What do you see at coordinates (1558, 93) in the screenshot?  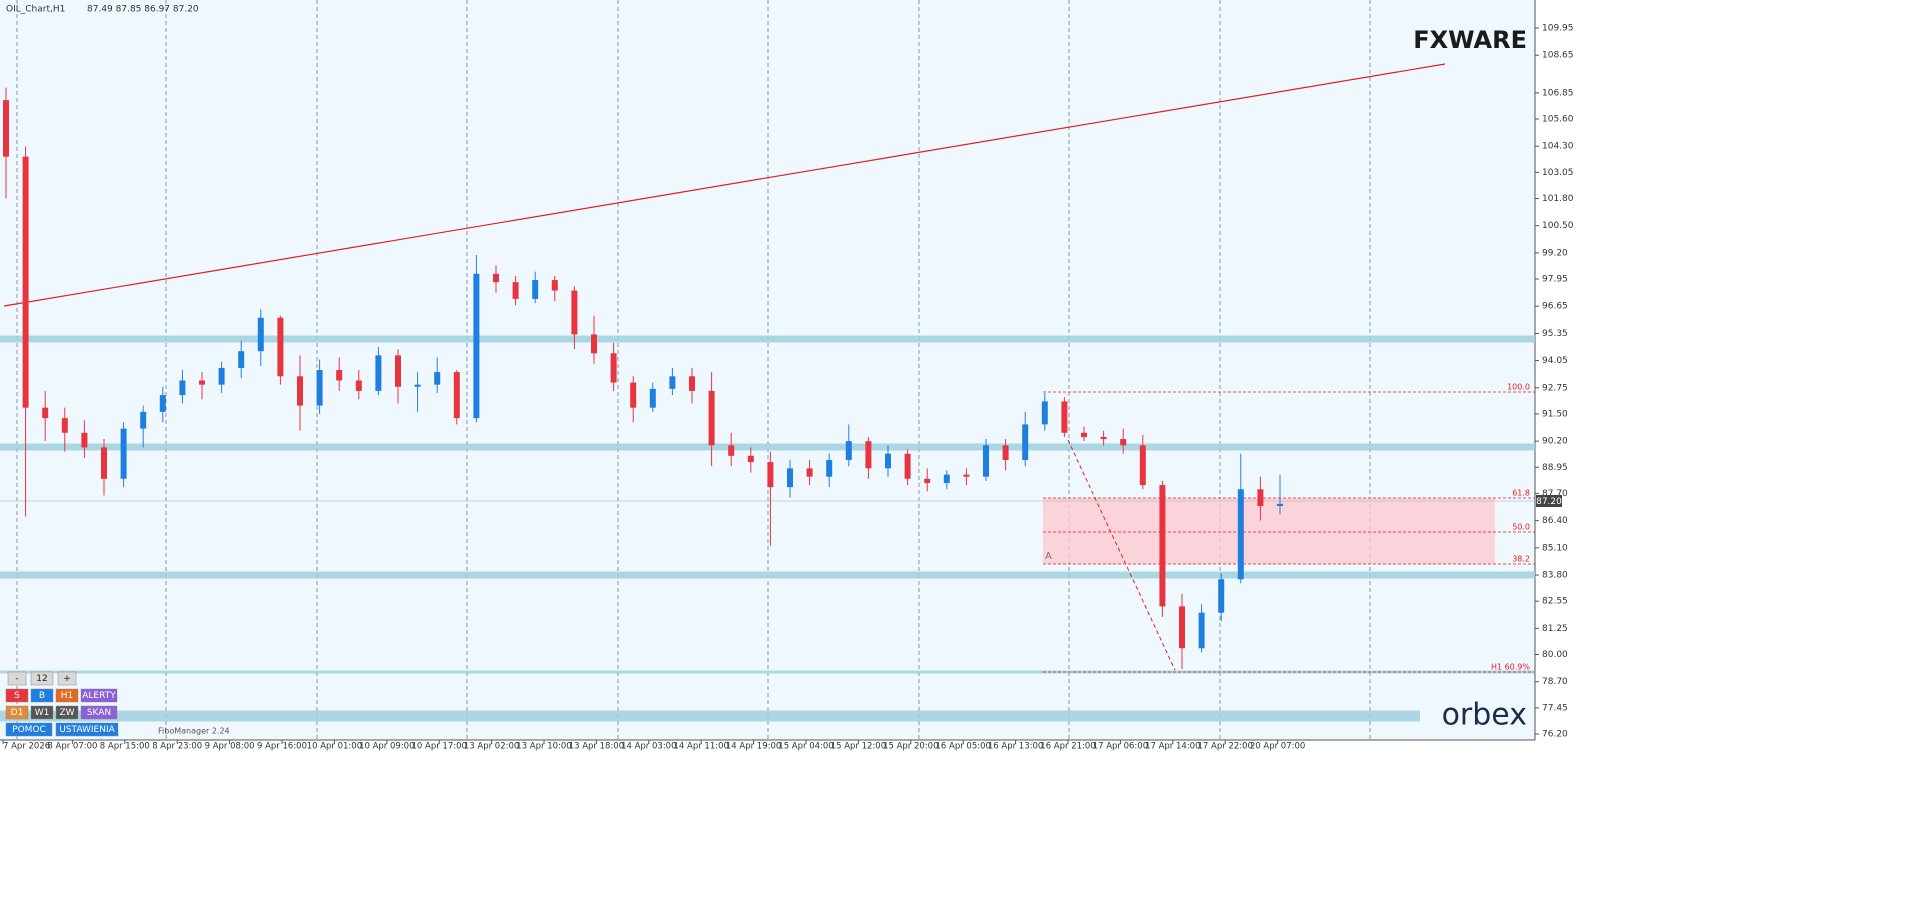 I see `price-label: 106.85` at bounding box center [1558, 93].